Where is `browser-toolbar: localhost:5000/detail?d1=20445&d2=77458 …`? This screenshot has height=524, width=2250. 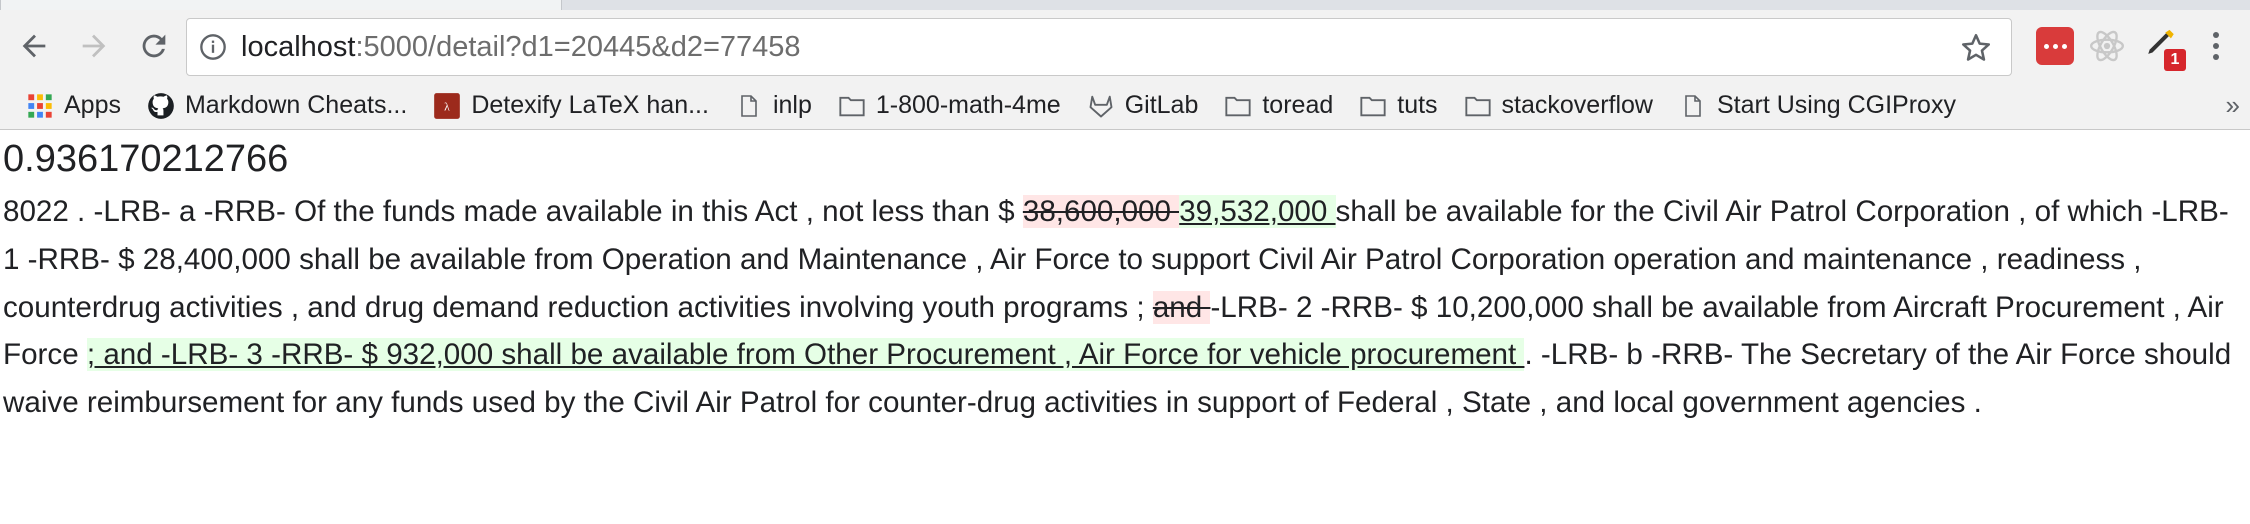
browser-toolbar: localhost:5000/detail?d1=20445&d2=77458 … is located at coordinates (1125, 46).